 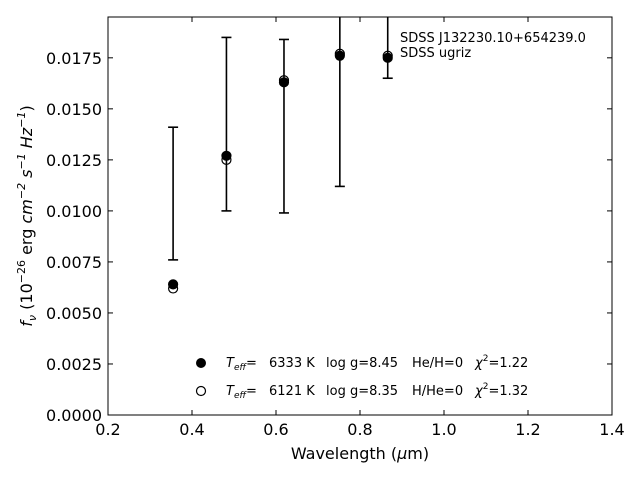 What do you see at coordinates (191, 429) in the screenshot?
I see `x-tick-label: 0.4` at bounding box center [191, 429].